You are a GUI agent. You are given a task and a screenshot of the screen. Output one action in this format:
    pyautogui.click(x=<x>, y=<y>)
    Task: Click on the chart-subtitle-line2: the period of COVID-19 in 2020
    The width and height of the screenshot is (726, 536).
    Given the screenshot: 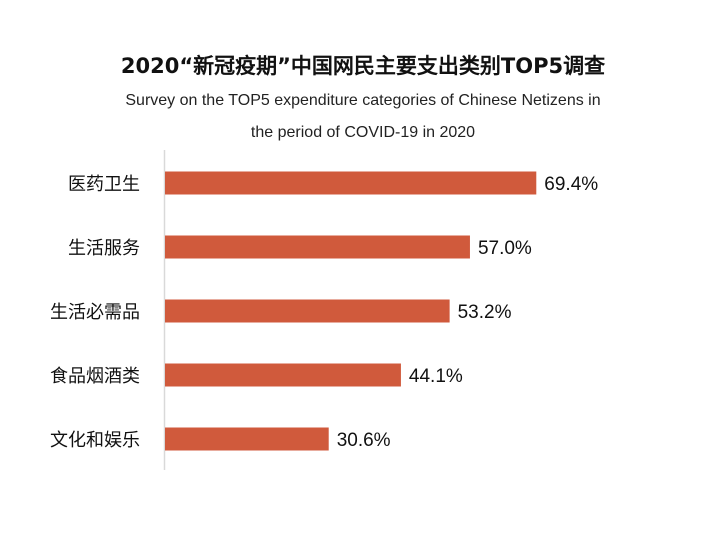 What is the action you would take?
    pyautogui.click(x=363, y=132)
    